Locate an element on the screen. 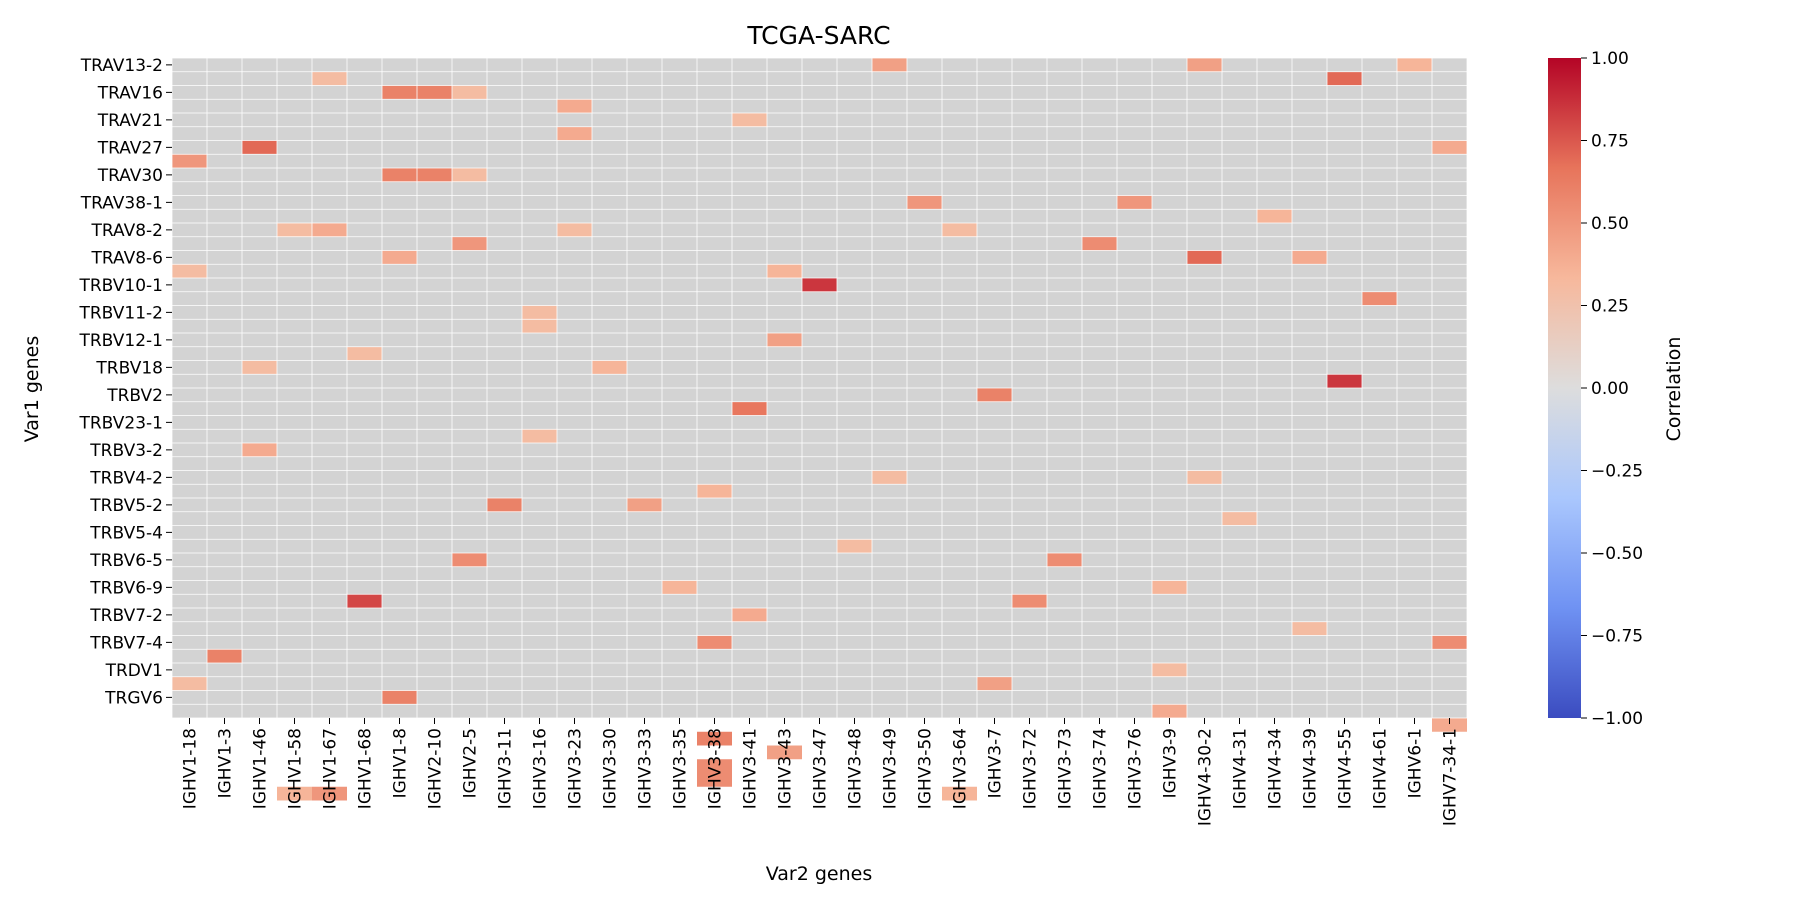 The width and height of the screenshot is (1800, 900). colorbar-tick-label: −0.25 is located at coordinates (1617, 472).